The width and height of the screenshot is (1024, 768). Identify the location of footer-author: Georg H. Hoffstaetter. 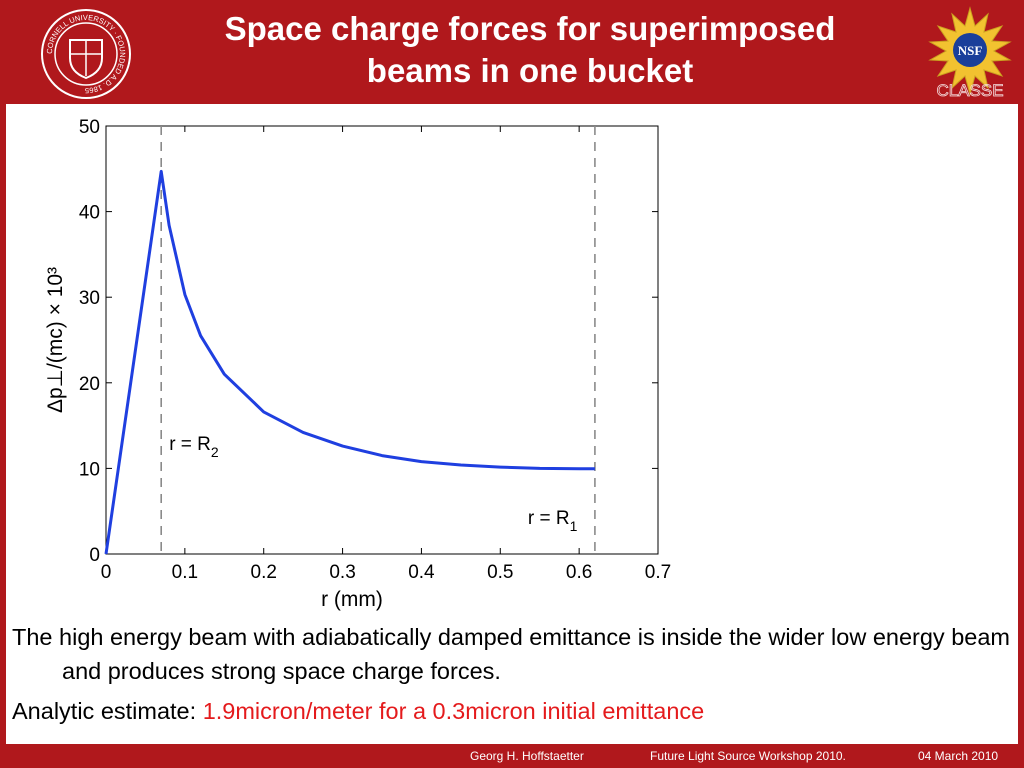
(527, 756).